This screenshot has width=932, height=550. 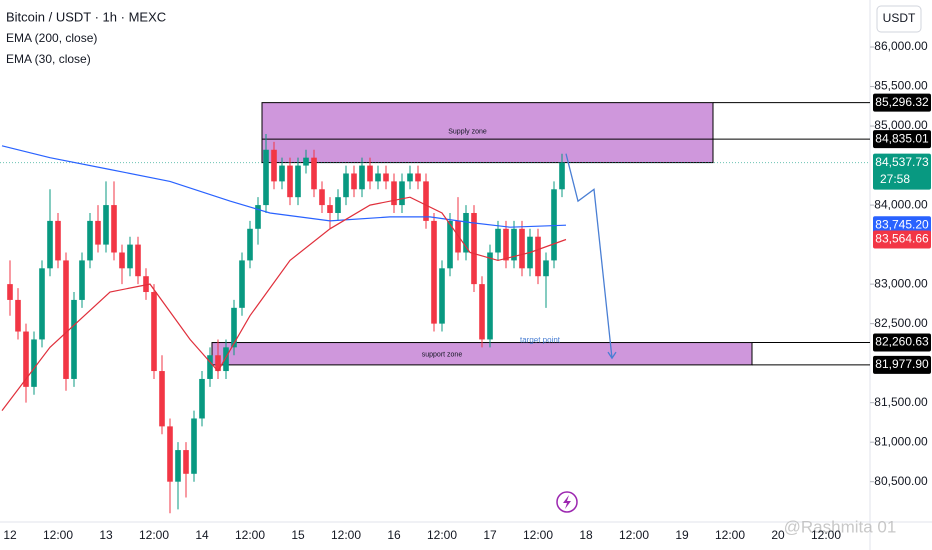 I want to click on indicator-legend: EMA (200, close), so click(x=51, y=38).